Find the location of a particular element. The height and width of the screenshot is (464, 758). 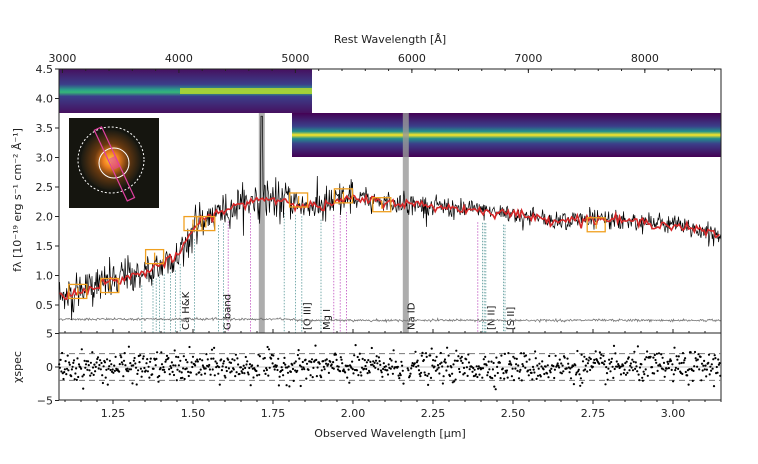

line-label: Na ID is located at coordinates (412, 316).